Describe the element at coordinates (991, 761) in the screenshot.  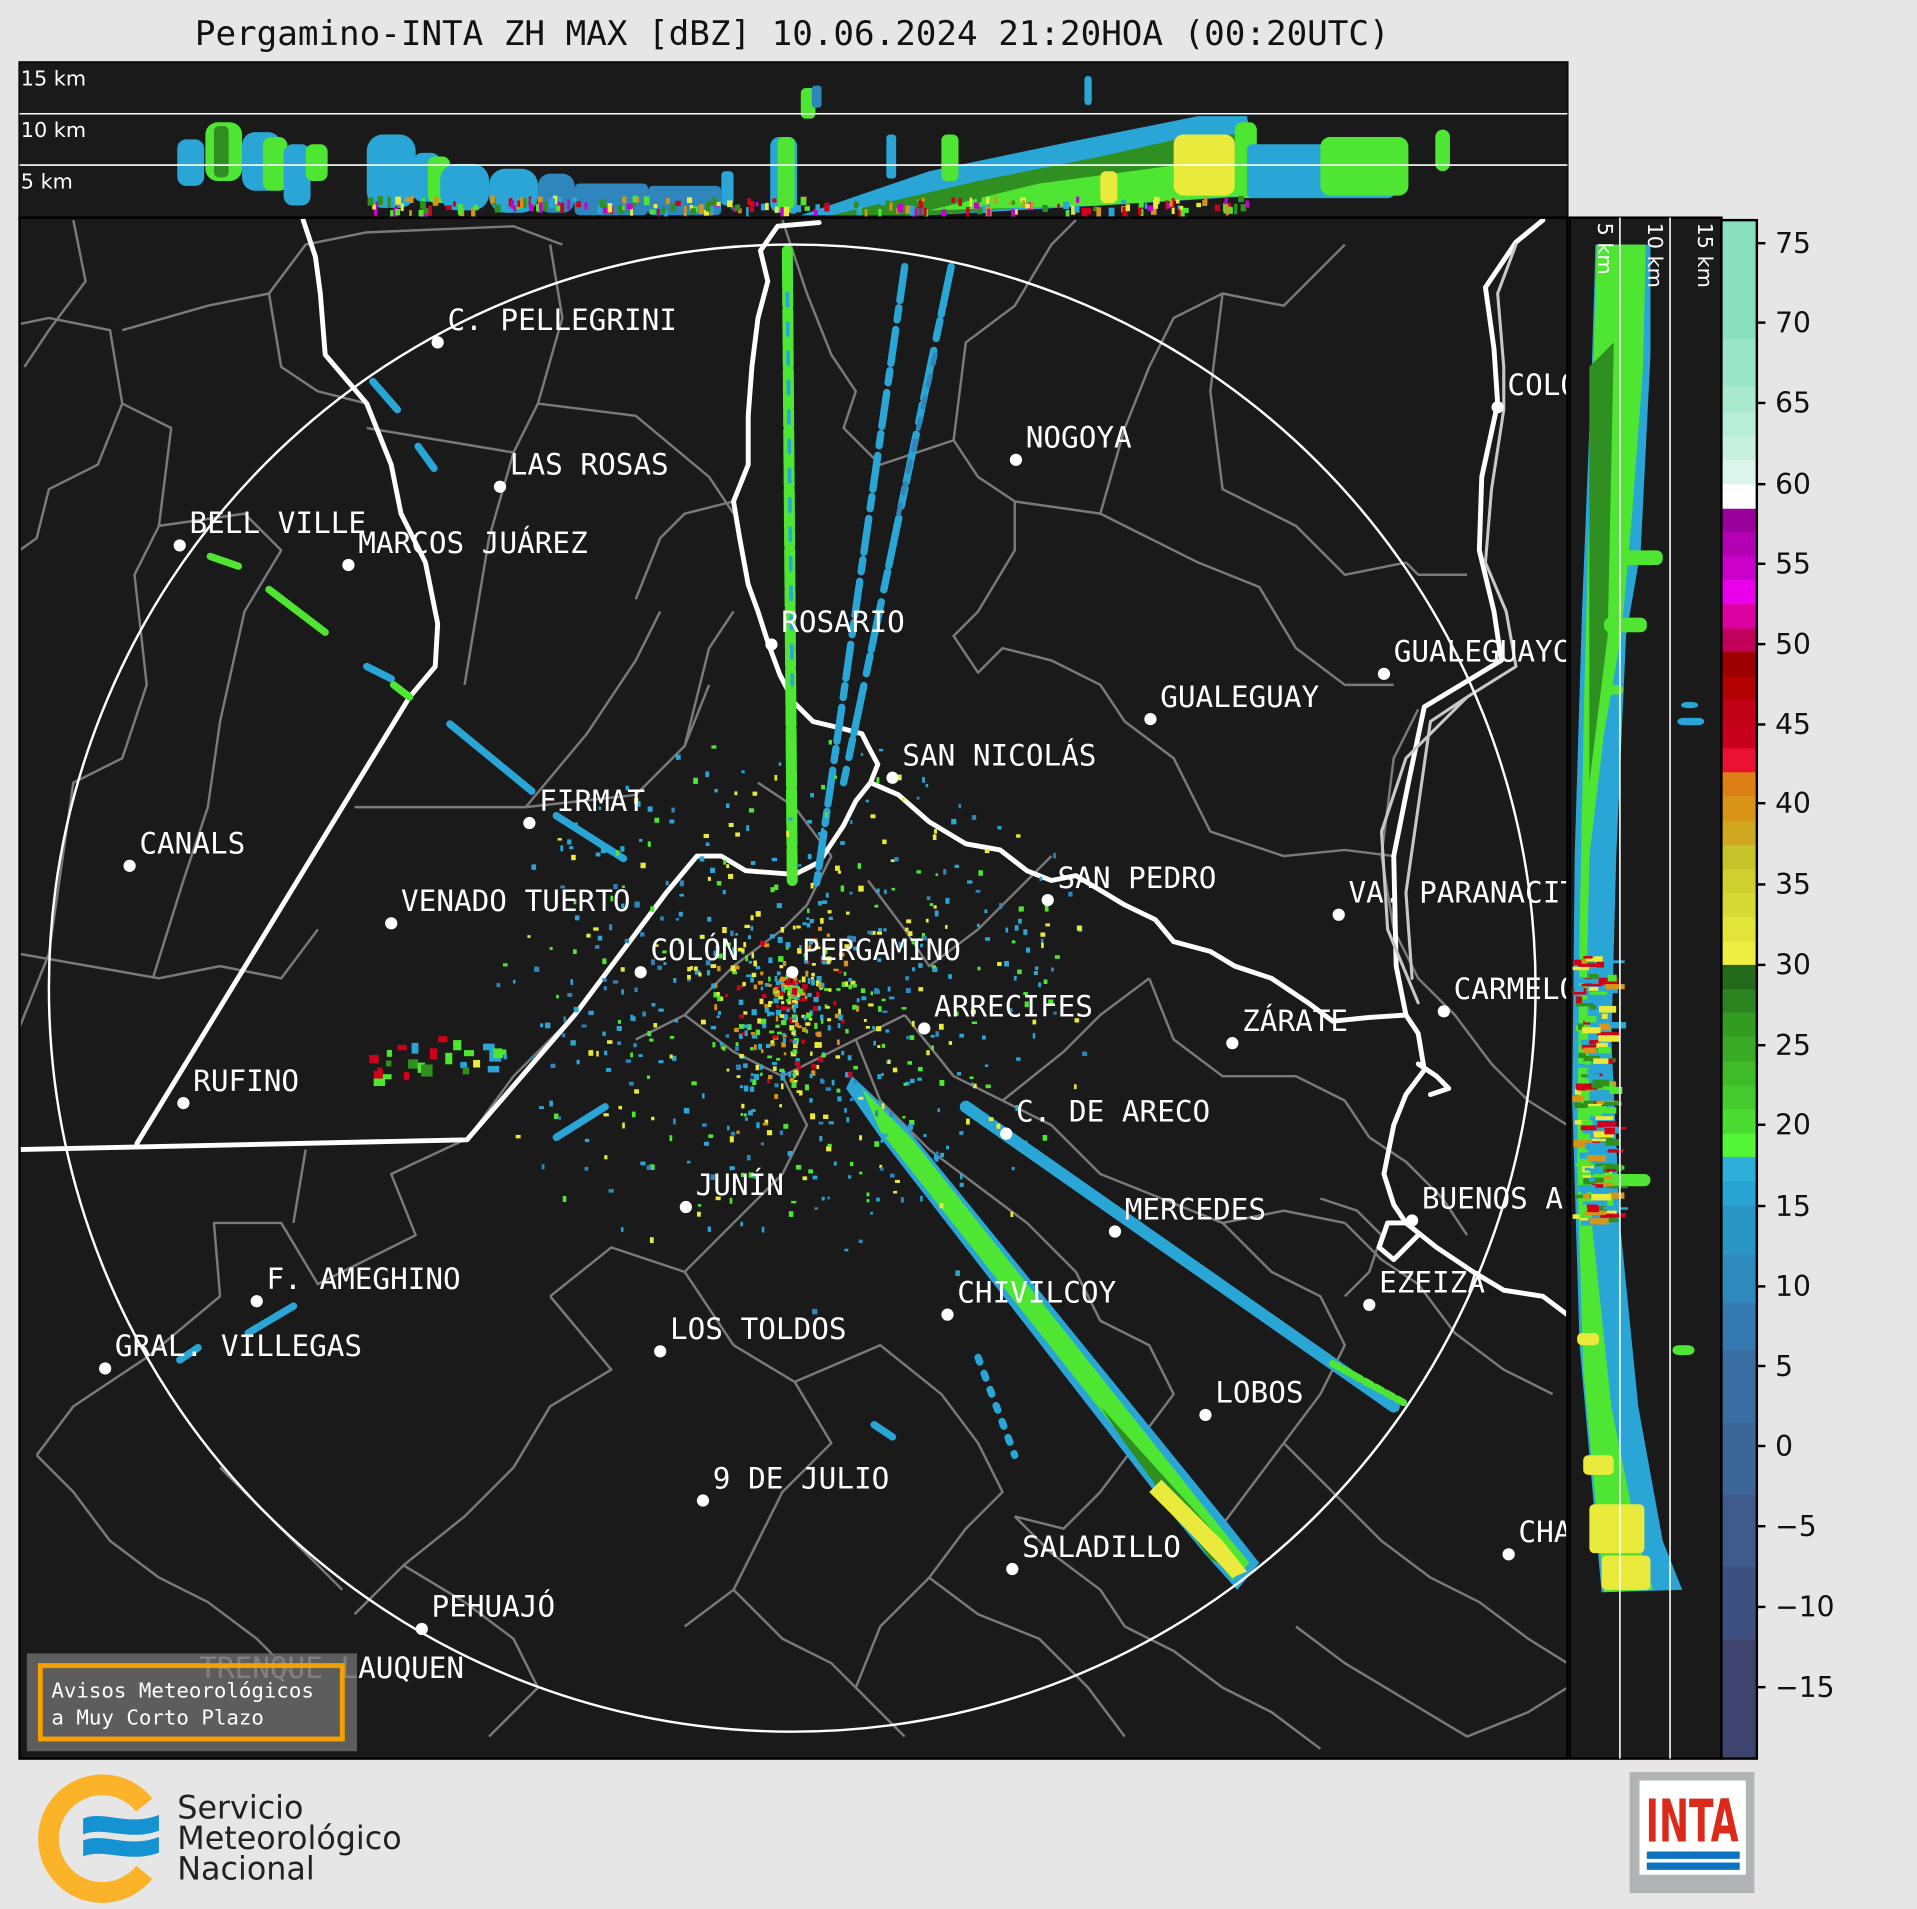
I see `city-marker: SAN NICOLÁS` at that location.